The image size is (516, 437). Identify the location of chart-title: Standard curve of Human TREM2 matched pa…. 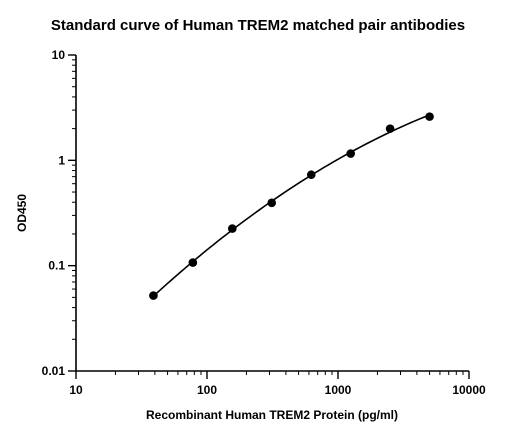
(258, 25).